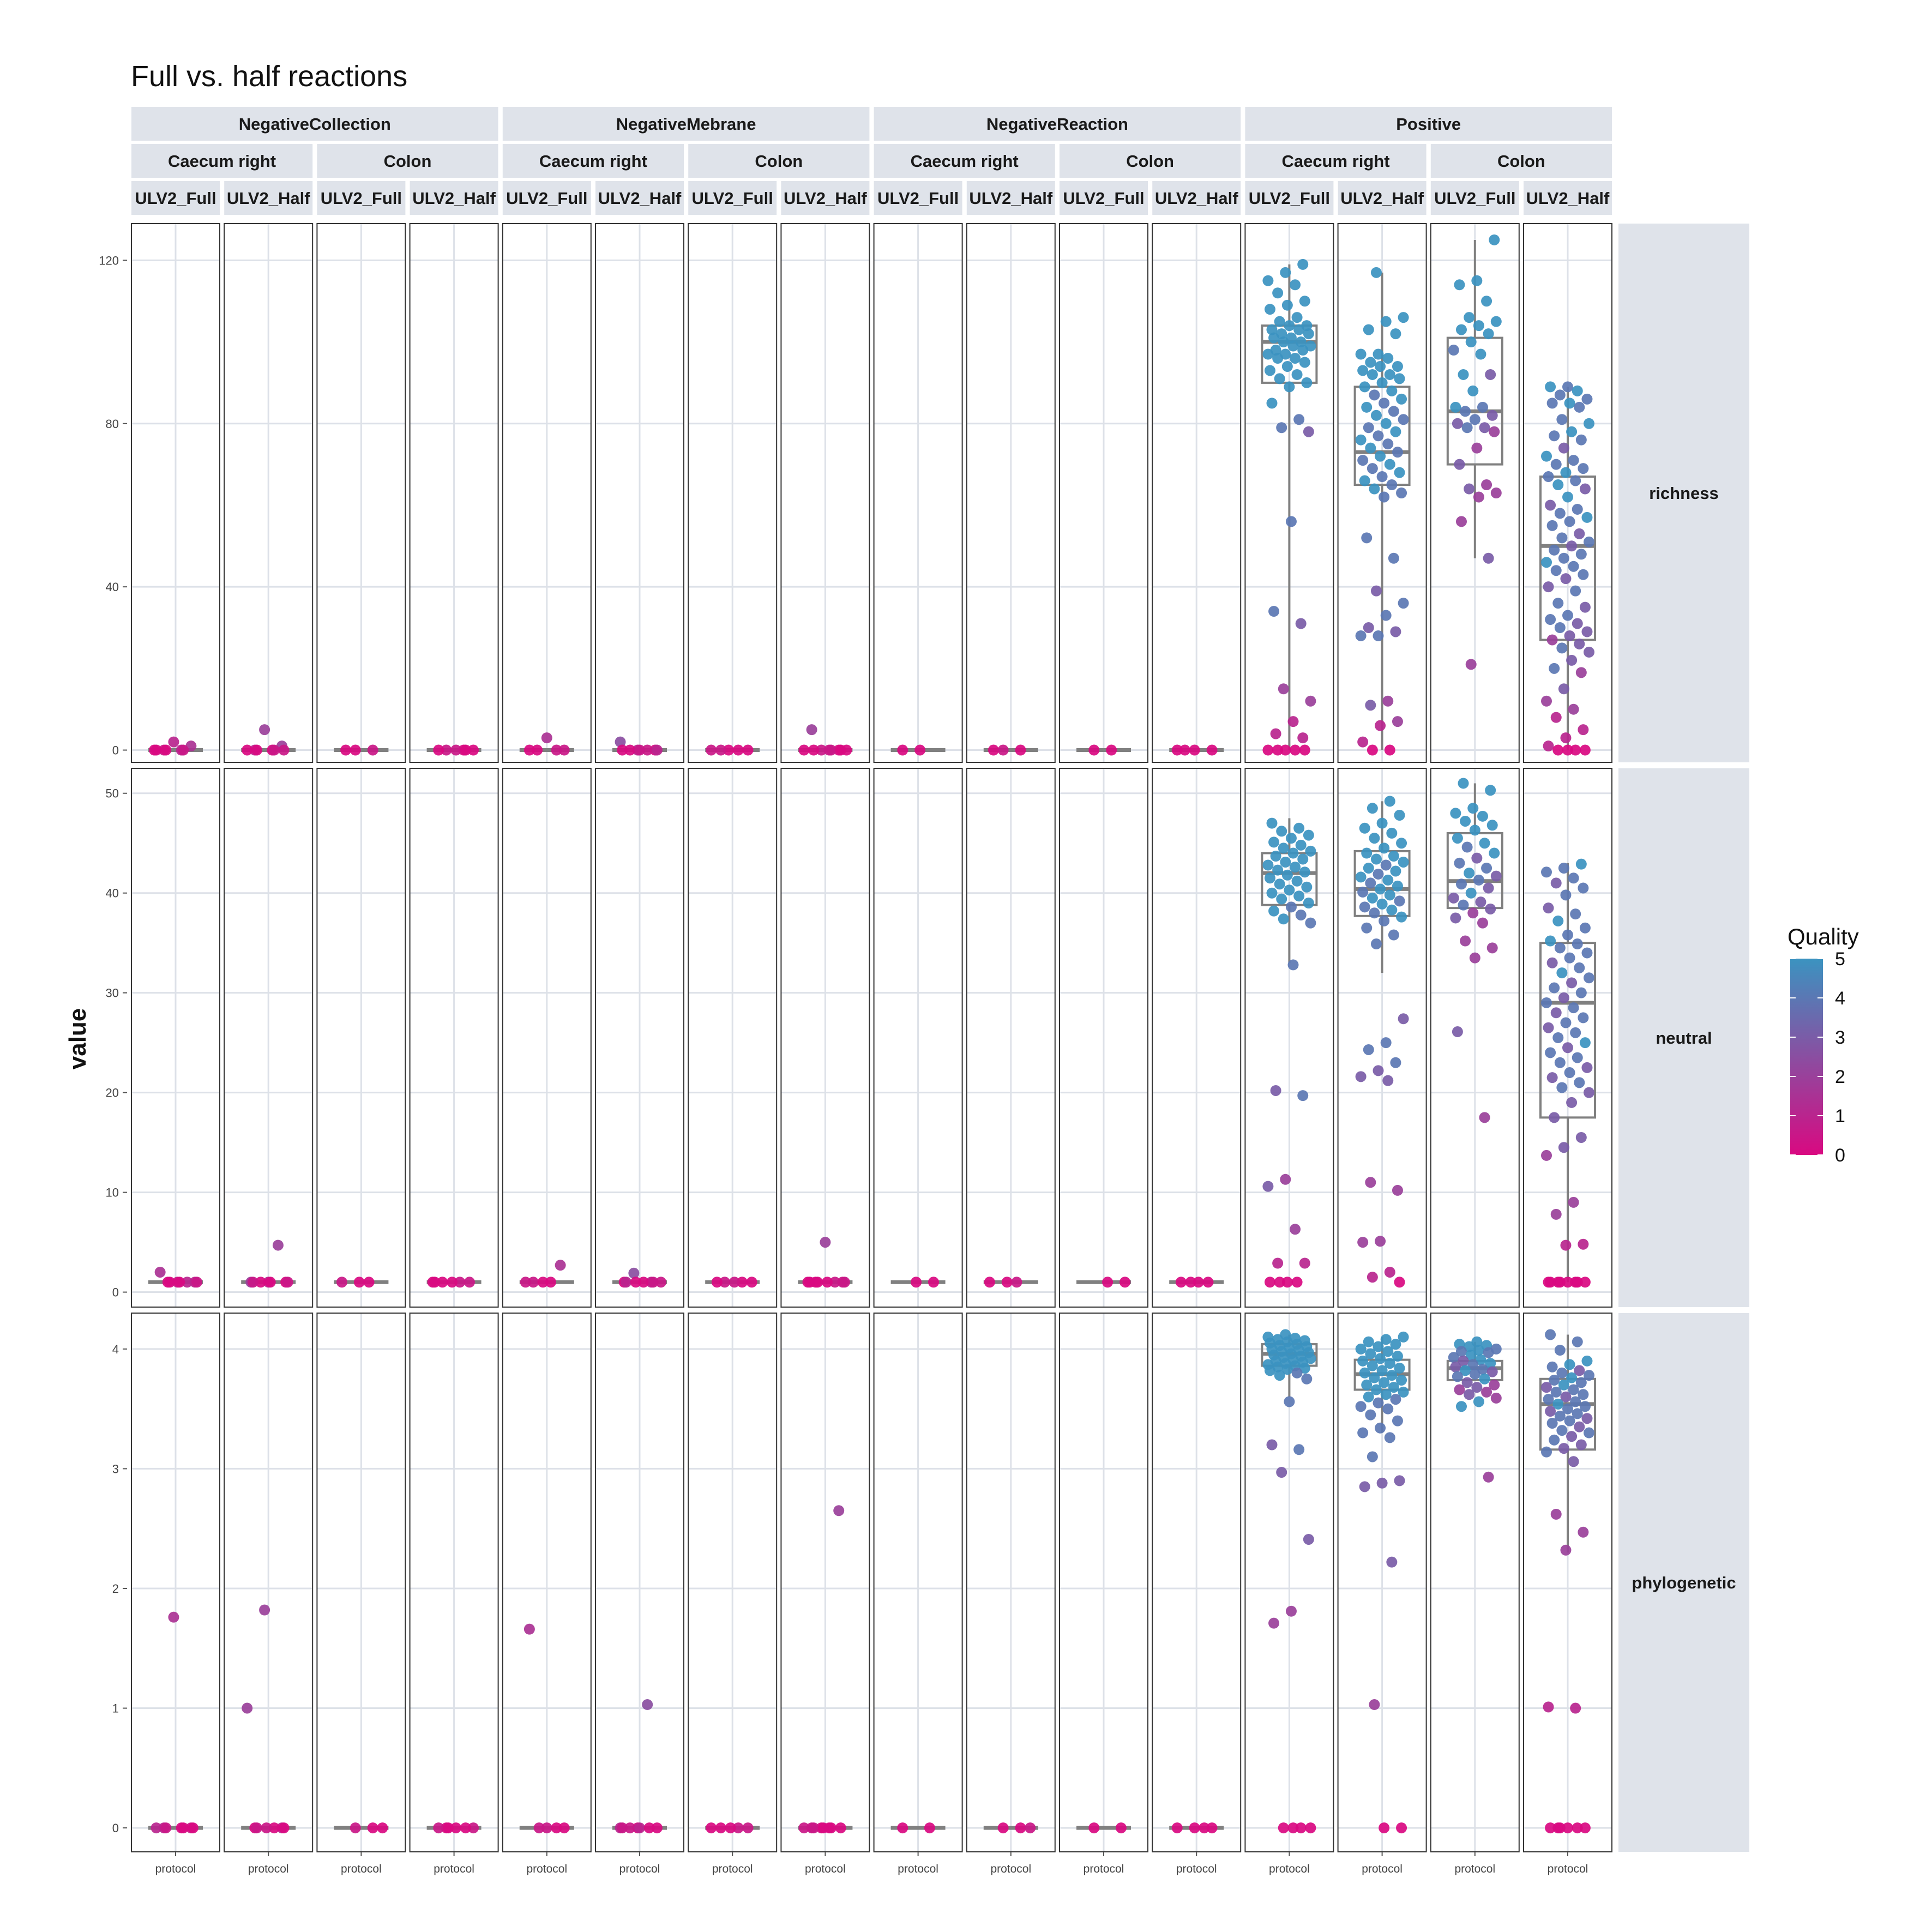  I want to click on legend-tick-label: 0, so click(1840, 1155).